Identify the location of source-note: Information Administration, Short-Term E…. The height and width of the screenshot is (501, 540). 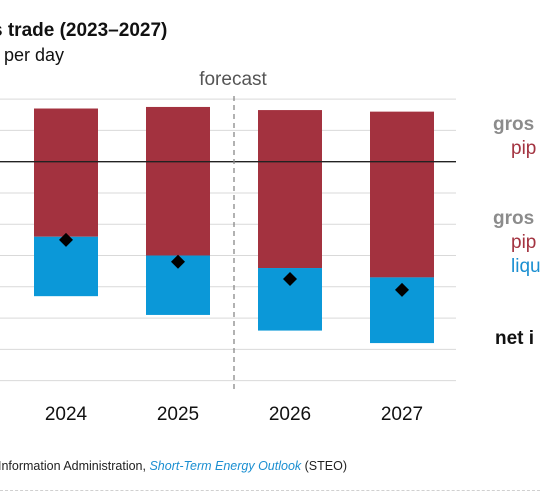
(173, 466).